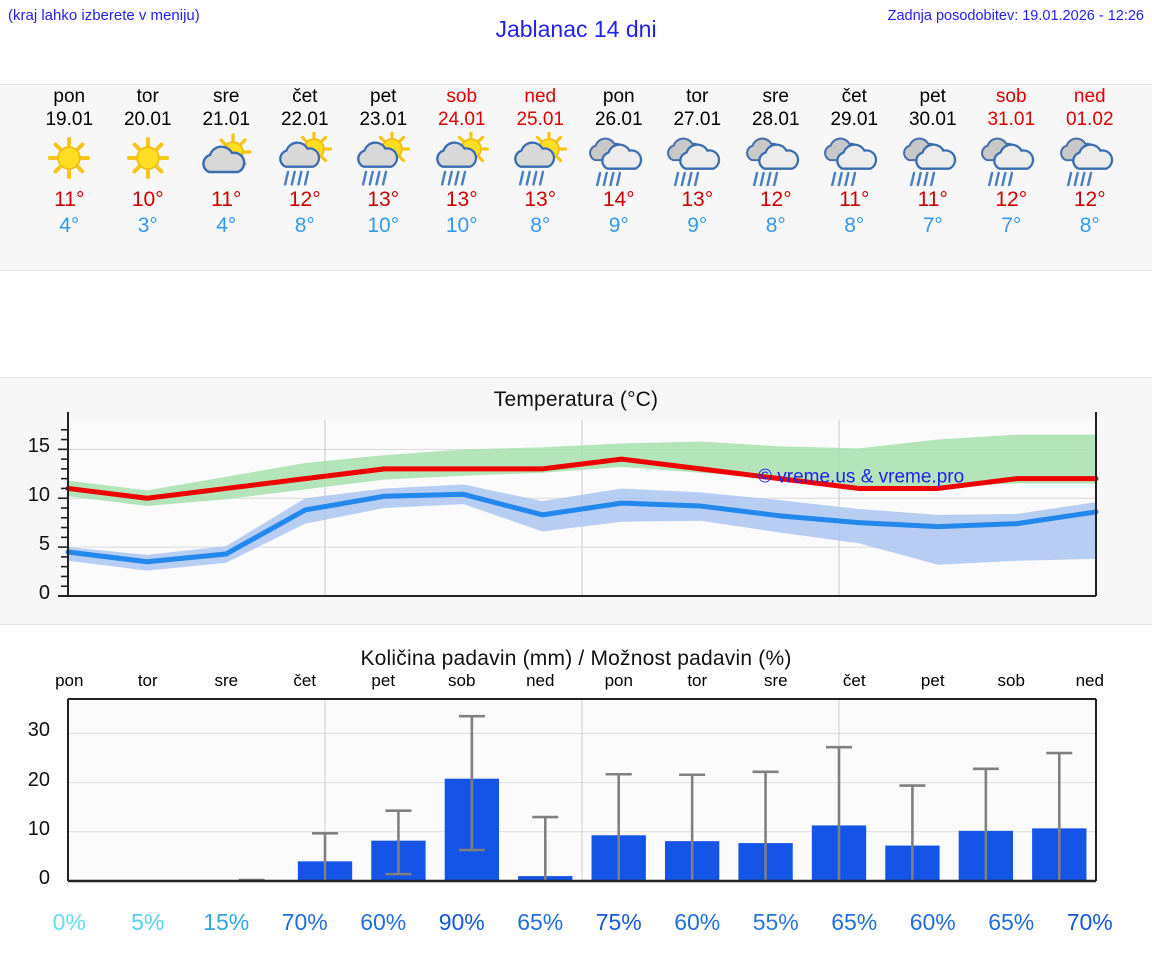  Describe the element at coordinates (304, 119) in the screenshot. I see `forecast-date: 22.01` at that location.